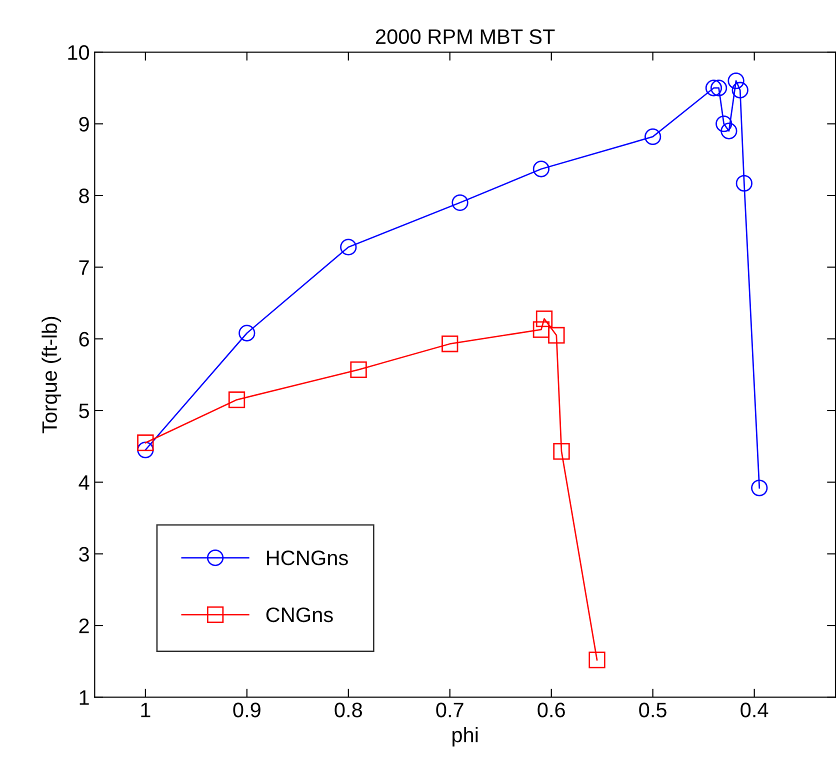  I want to click on x-tick-label: 0.4, so click(754, 710).